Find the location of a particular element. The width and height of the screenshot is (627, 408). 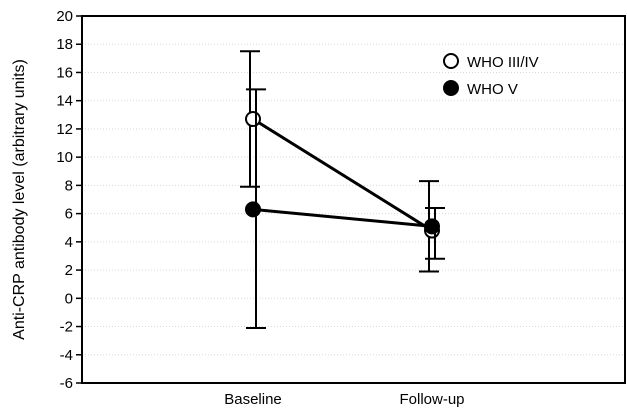

legend-label: WHO III/IV is located at coordinates (503, 62).